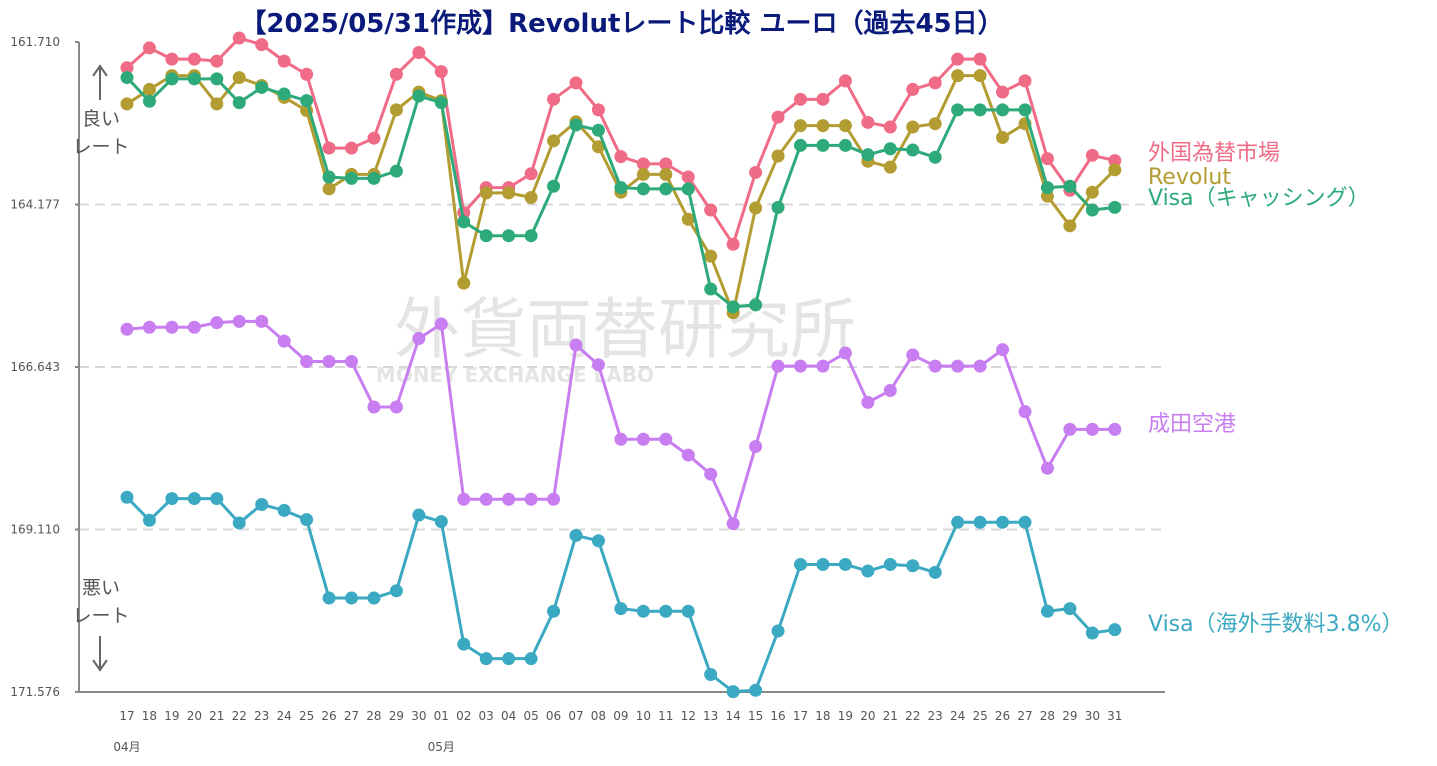  Describe the element at coordinates (957, 716) in the screenshot. I see `x-tick-label: 24` at that location.